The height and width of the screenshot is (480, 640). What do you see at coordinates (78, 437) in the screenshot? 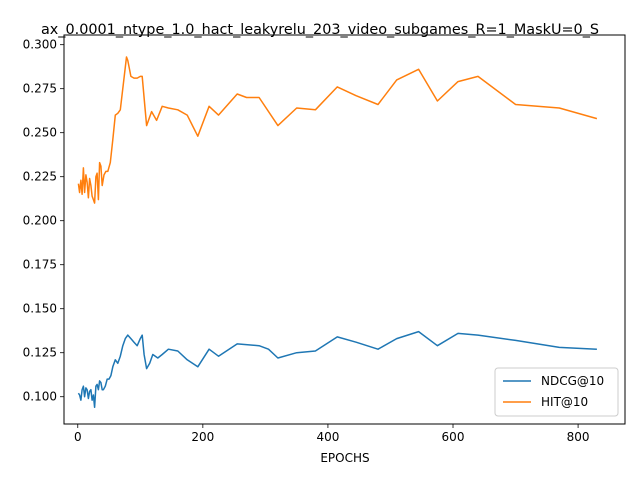
I see `x-tick-label: 0` at bounding box center [78, 437].